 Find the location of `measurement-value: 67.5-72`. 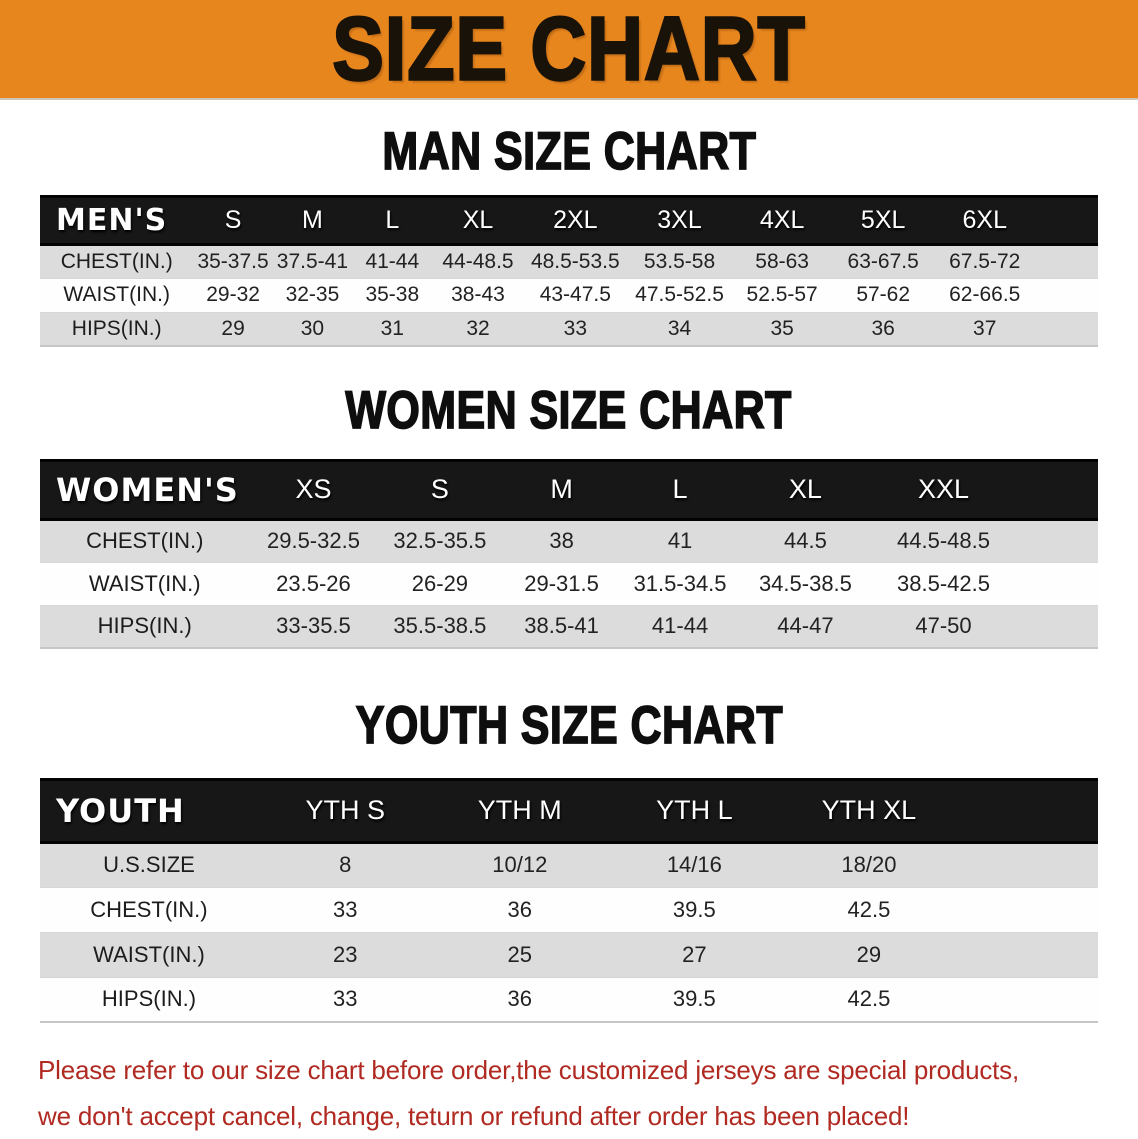

measurement-value: 67.5-72 is located at coordinates (984, 261).